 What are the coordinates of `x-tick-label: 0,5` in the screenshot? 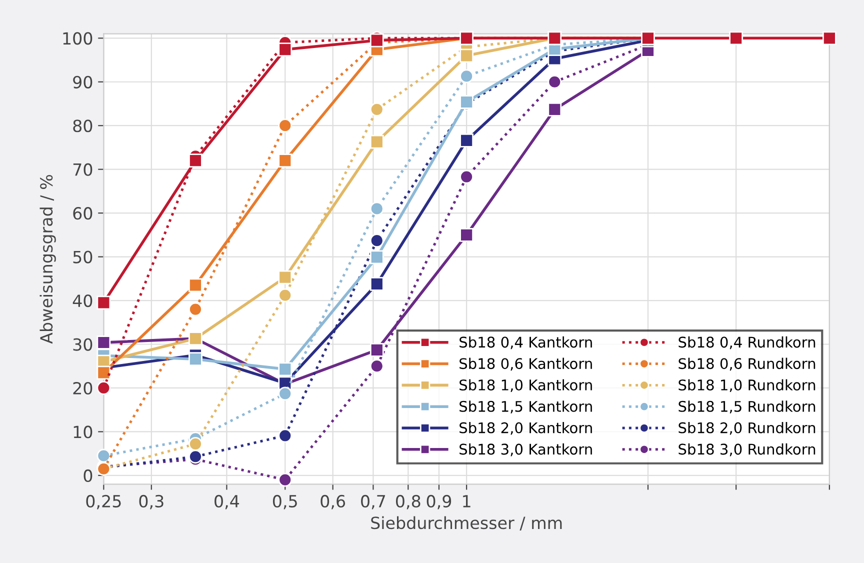 It's located at (284, 502).